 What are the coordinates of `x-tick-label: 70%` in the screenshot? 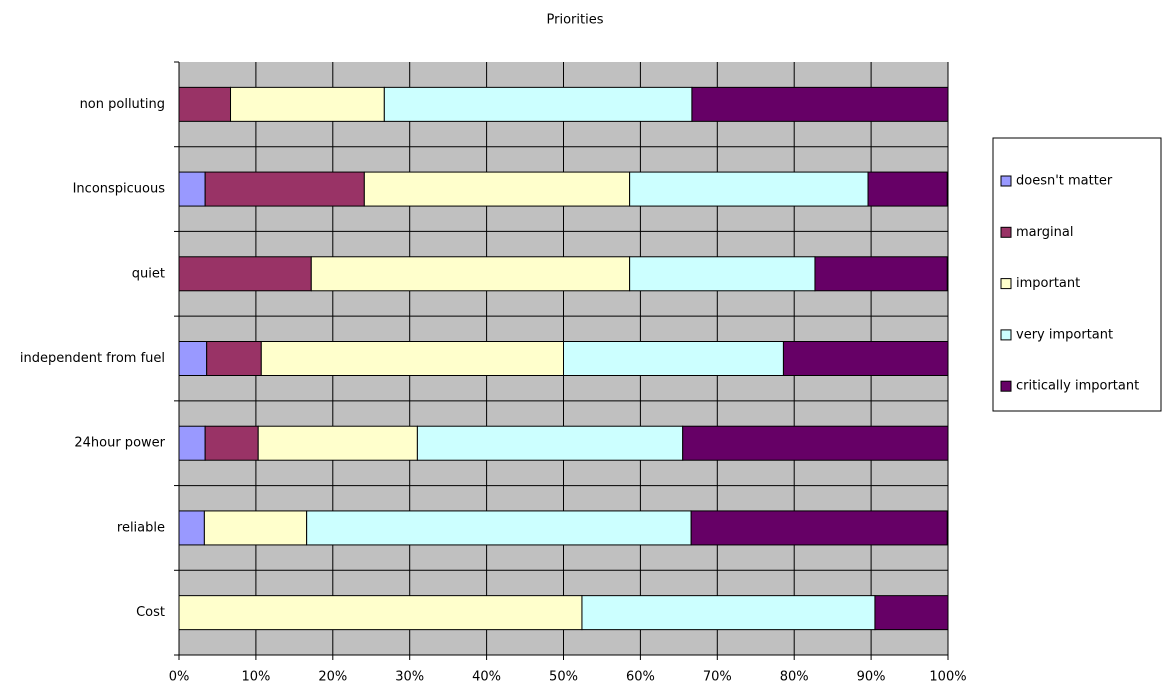 It's located at (717, 677).